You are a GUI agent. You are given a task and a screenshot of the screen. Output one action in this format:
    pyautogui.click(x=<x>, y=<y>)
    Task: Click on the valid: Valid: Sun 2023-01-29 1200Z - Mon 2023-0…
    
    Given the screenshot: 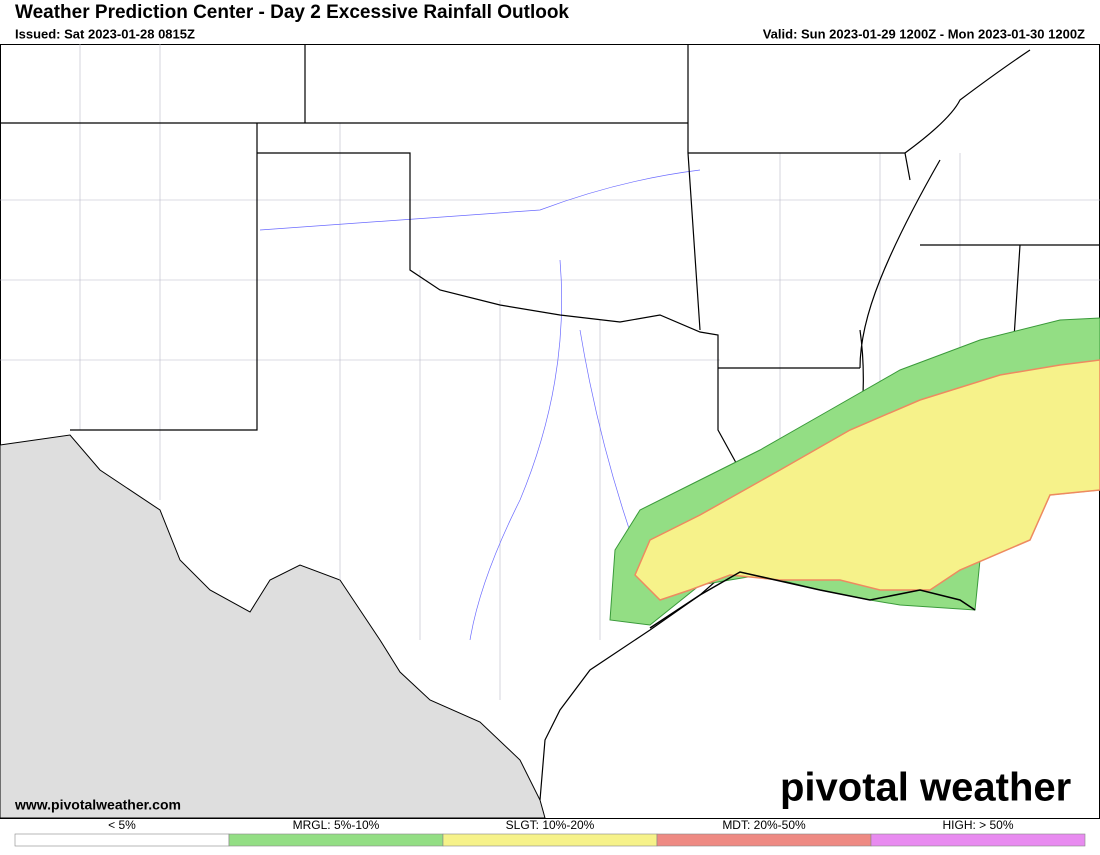 What is the action you would take?
    pyautogui.click(x=924, y=33)
    